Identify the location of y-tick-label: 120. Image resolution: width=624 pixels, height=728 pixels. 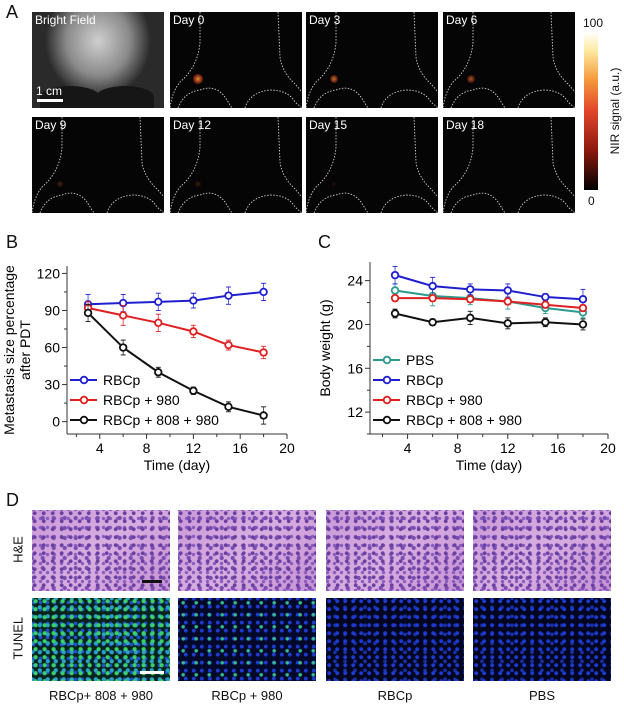
(49, 273).